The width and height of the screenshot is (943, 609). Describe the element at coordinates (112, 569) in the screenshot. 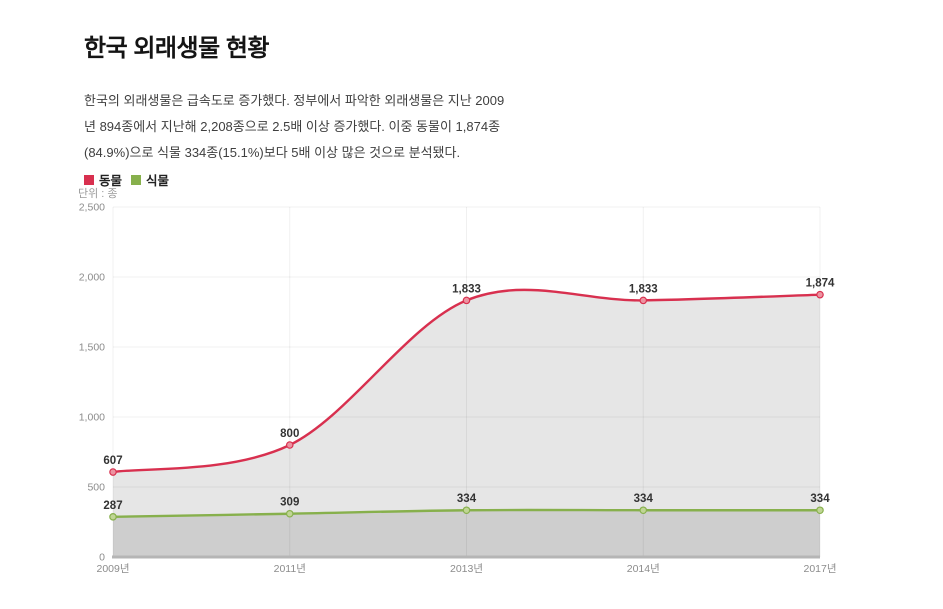

I see `x-tick-label: 2009년` at that location.